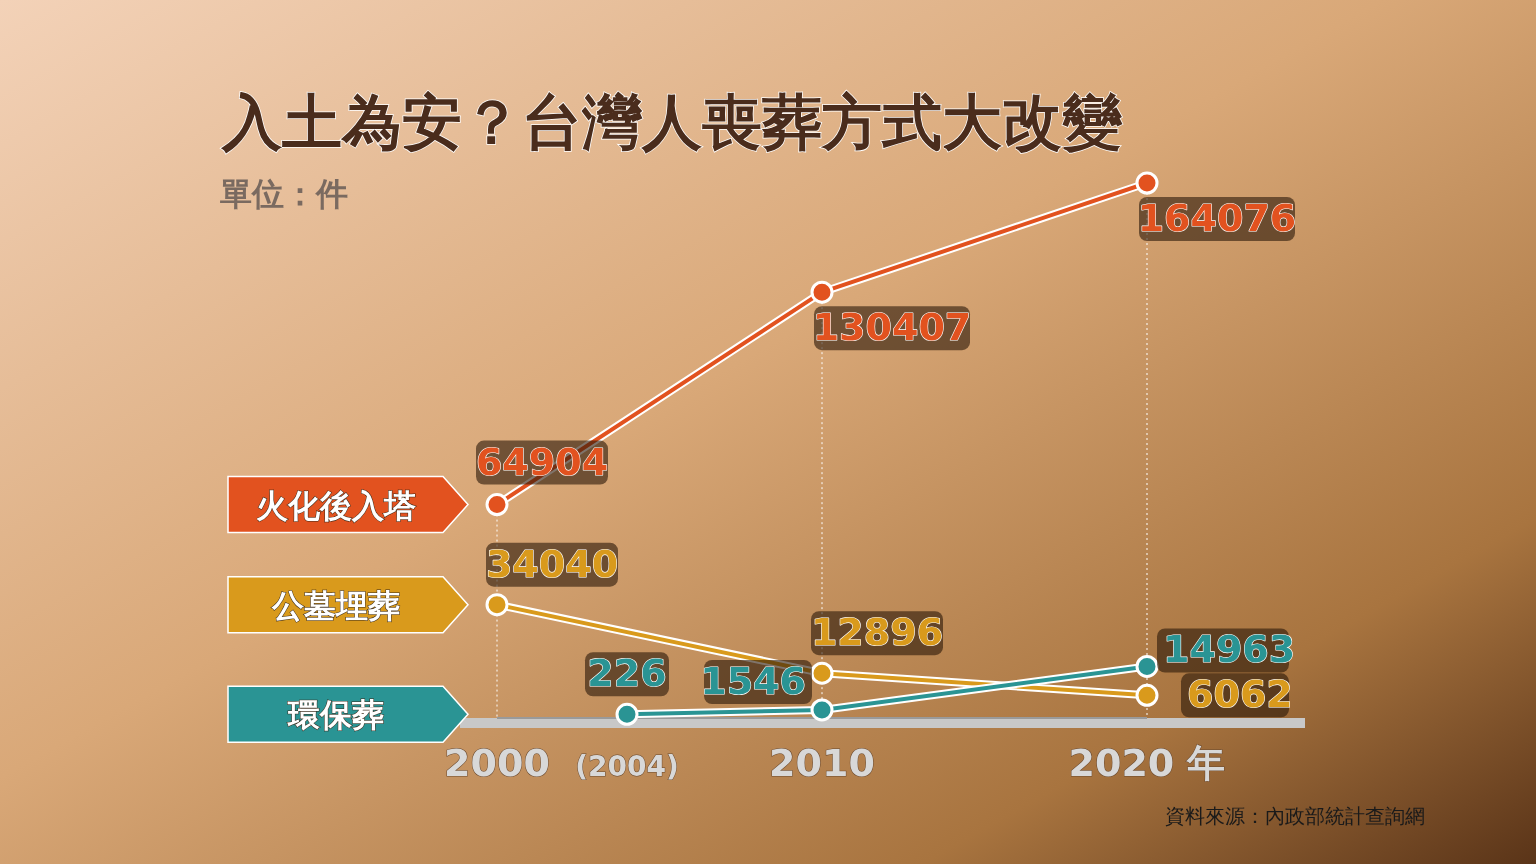  What do you see at coordinates (497, 763) in the screenshot?
I see `x-tick-label: 2000` at bounding box center [497, 763].